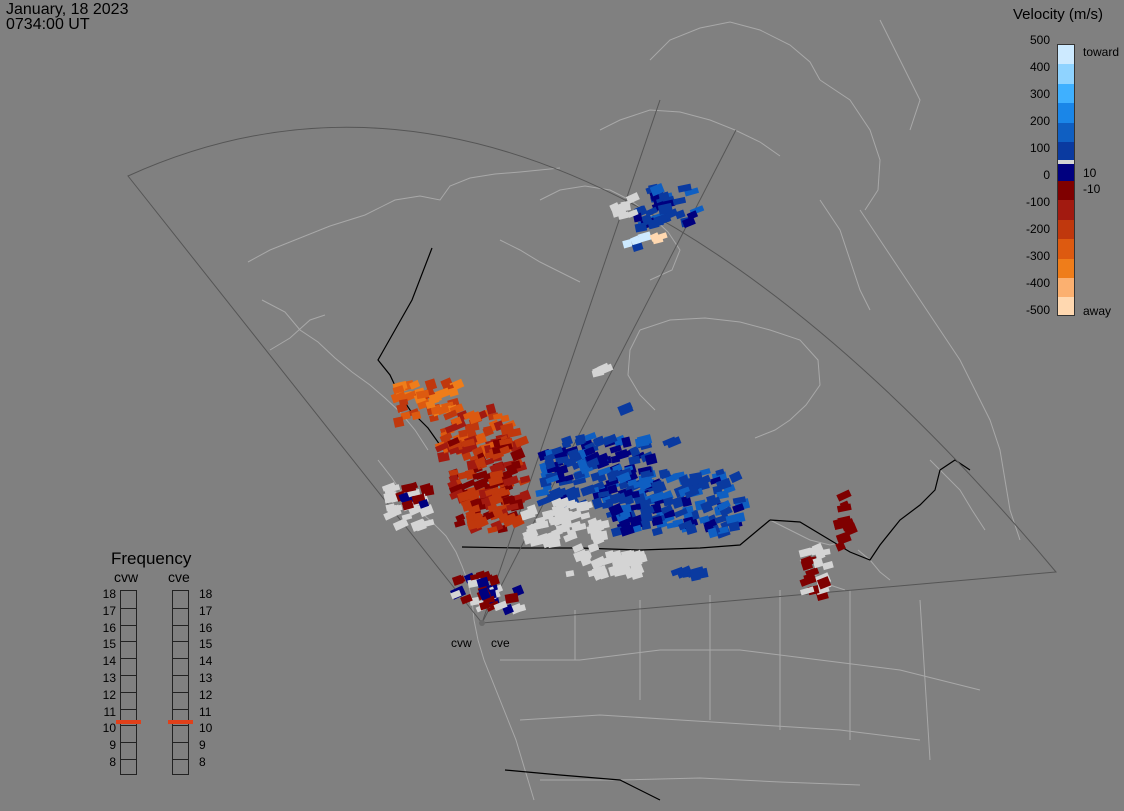 This screenshot has height=811, width=1124. I want to click on frequency-level-label: 13, so click(206, 678).